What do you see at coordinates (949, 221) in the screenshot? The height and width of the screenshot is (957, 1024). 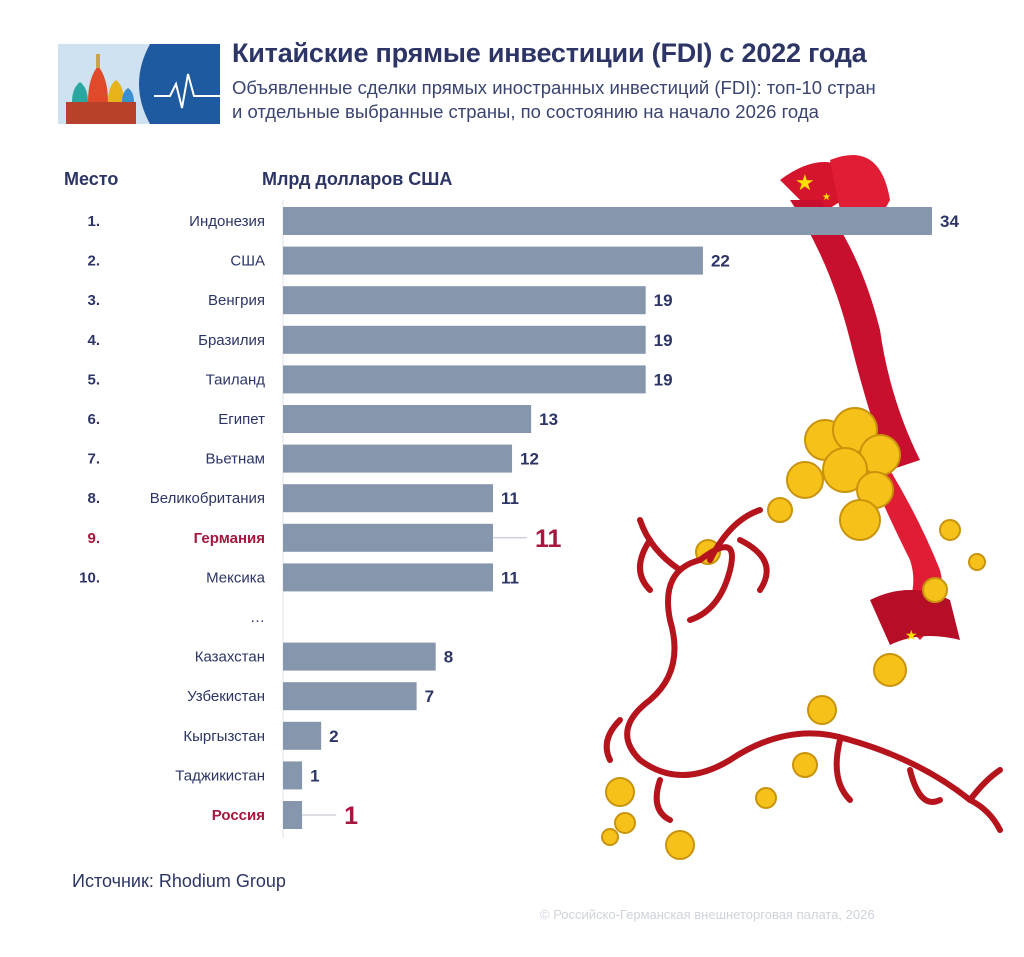 I see `value-label: 34` at bounding box center [949, 221].